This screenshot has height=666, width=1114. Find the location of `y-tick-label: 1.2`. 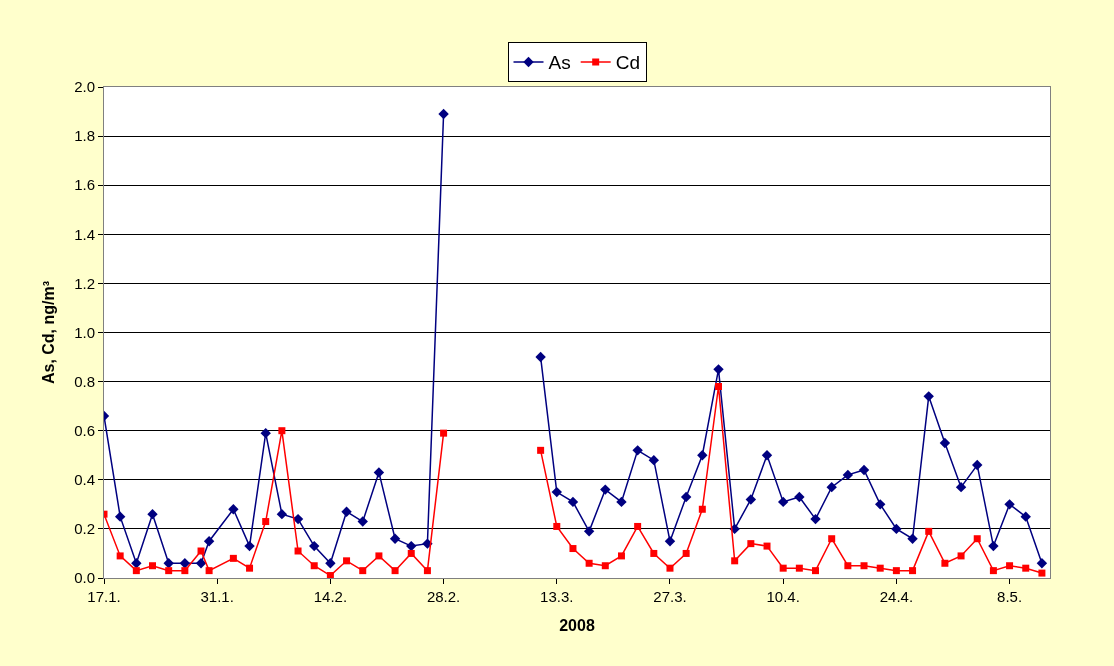

y-tick-label: 1.2 is located at coordinates (84, 283).